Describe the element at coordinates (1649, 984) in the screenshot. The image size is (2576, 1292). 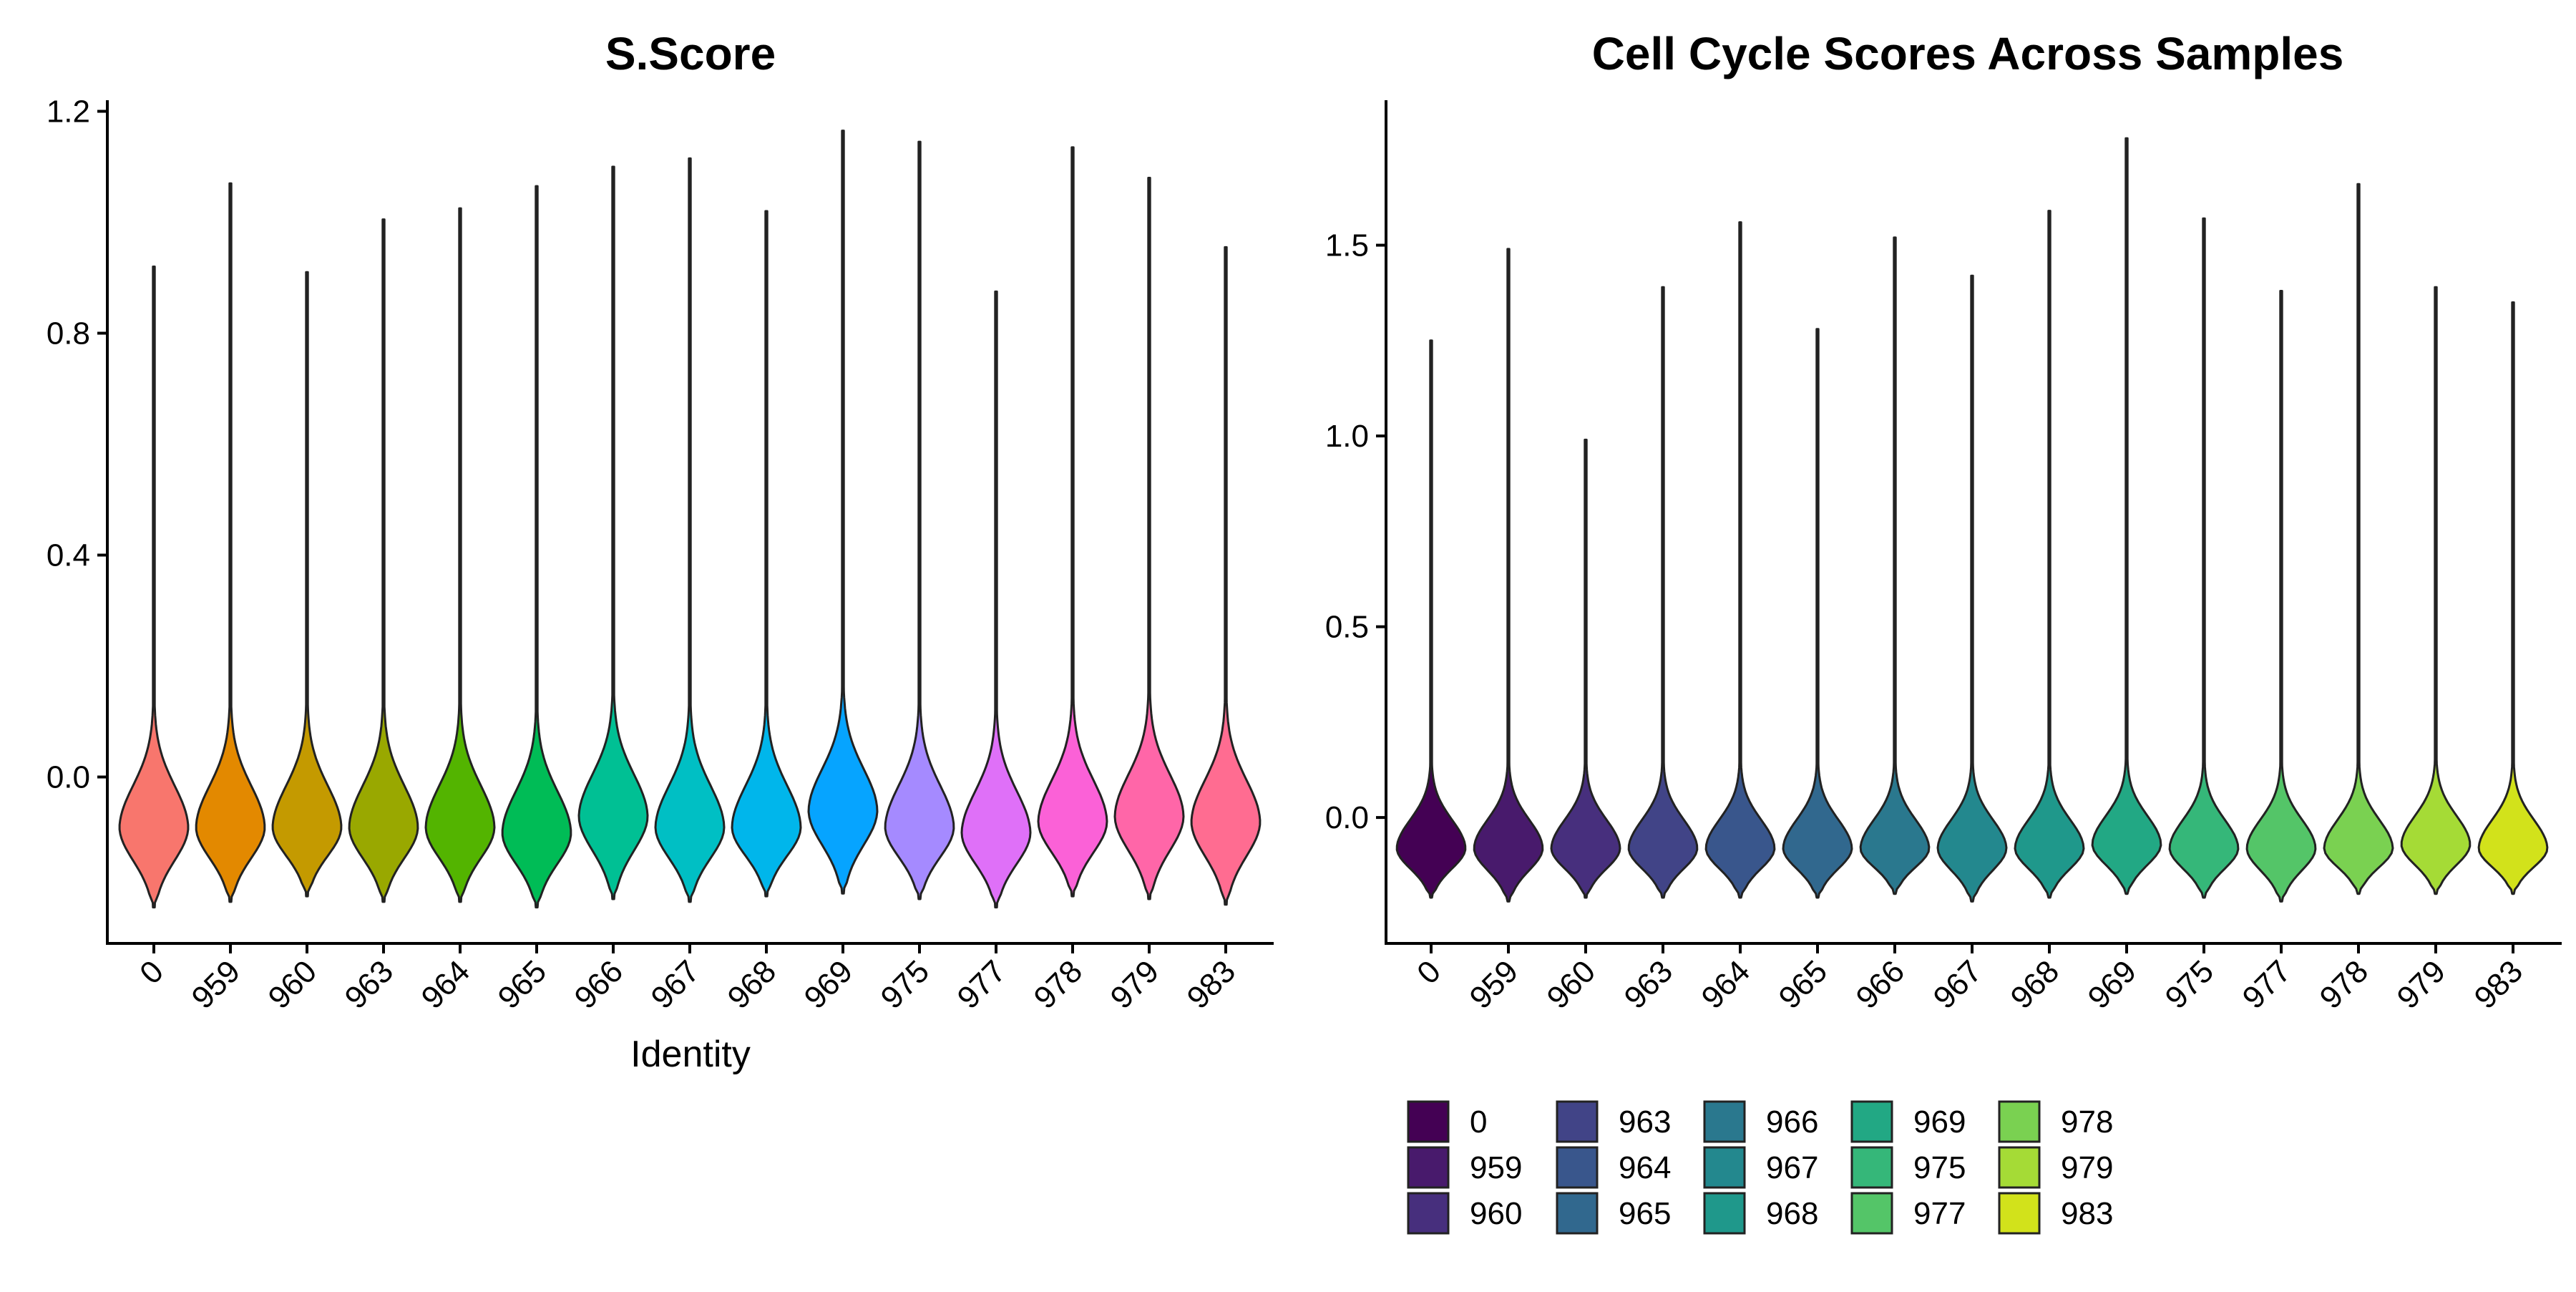
I see `cell-cycle-x-tick-label: 963` at that location.